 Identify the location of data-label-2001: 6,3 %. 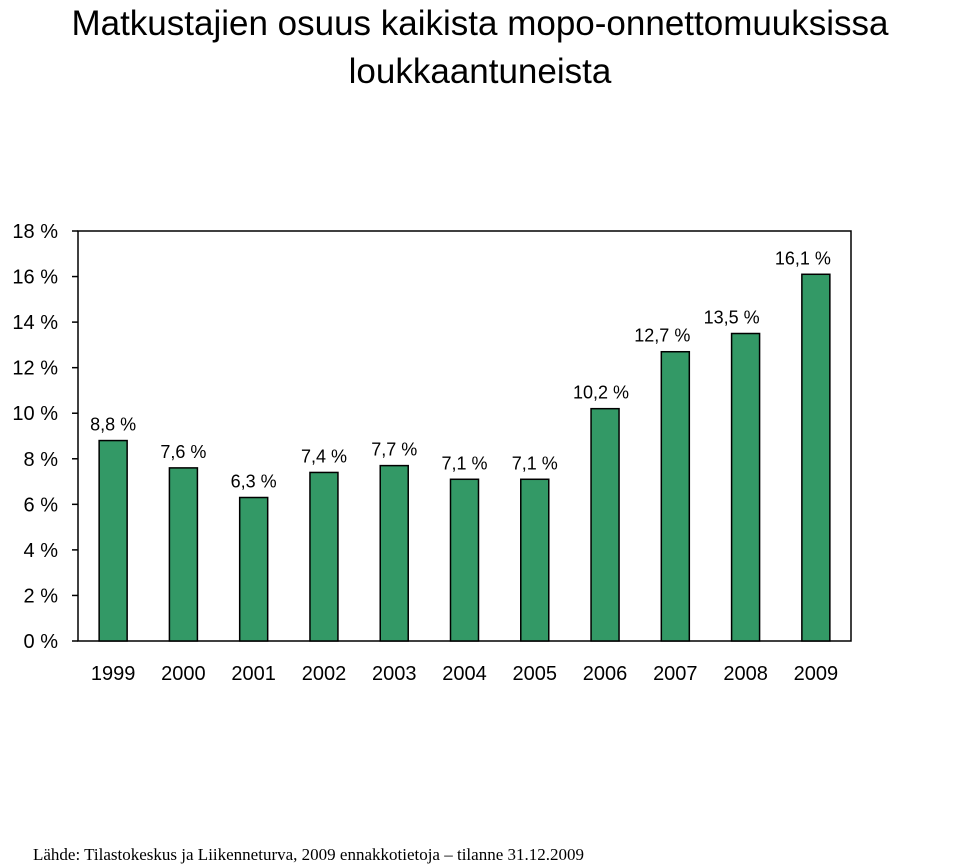
(254, 482).